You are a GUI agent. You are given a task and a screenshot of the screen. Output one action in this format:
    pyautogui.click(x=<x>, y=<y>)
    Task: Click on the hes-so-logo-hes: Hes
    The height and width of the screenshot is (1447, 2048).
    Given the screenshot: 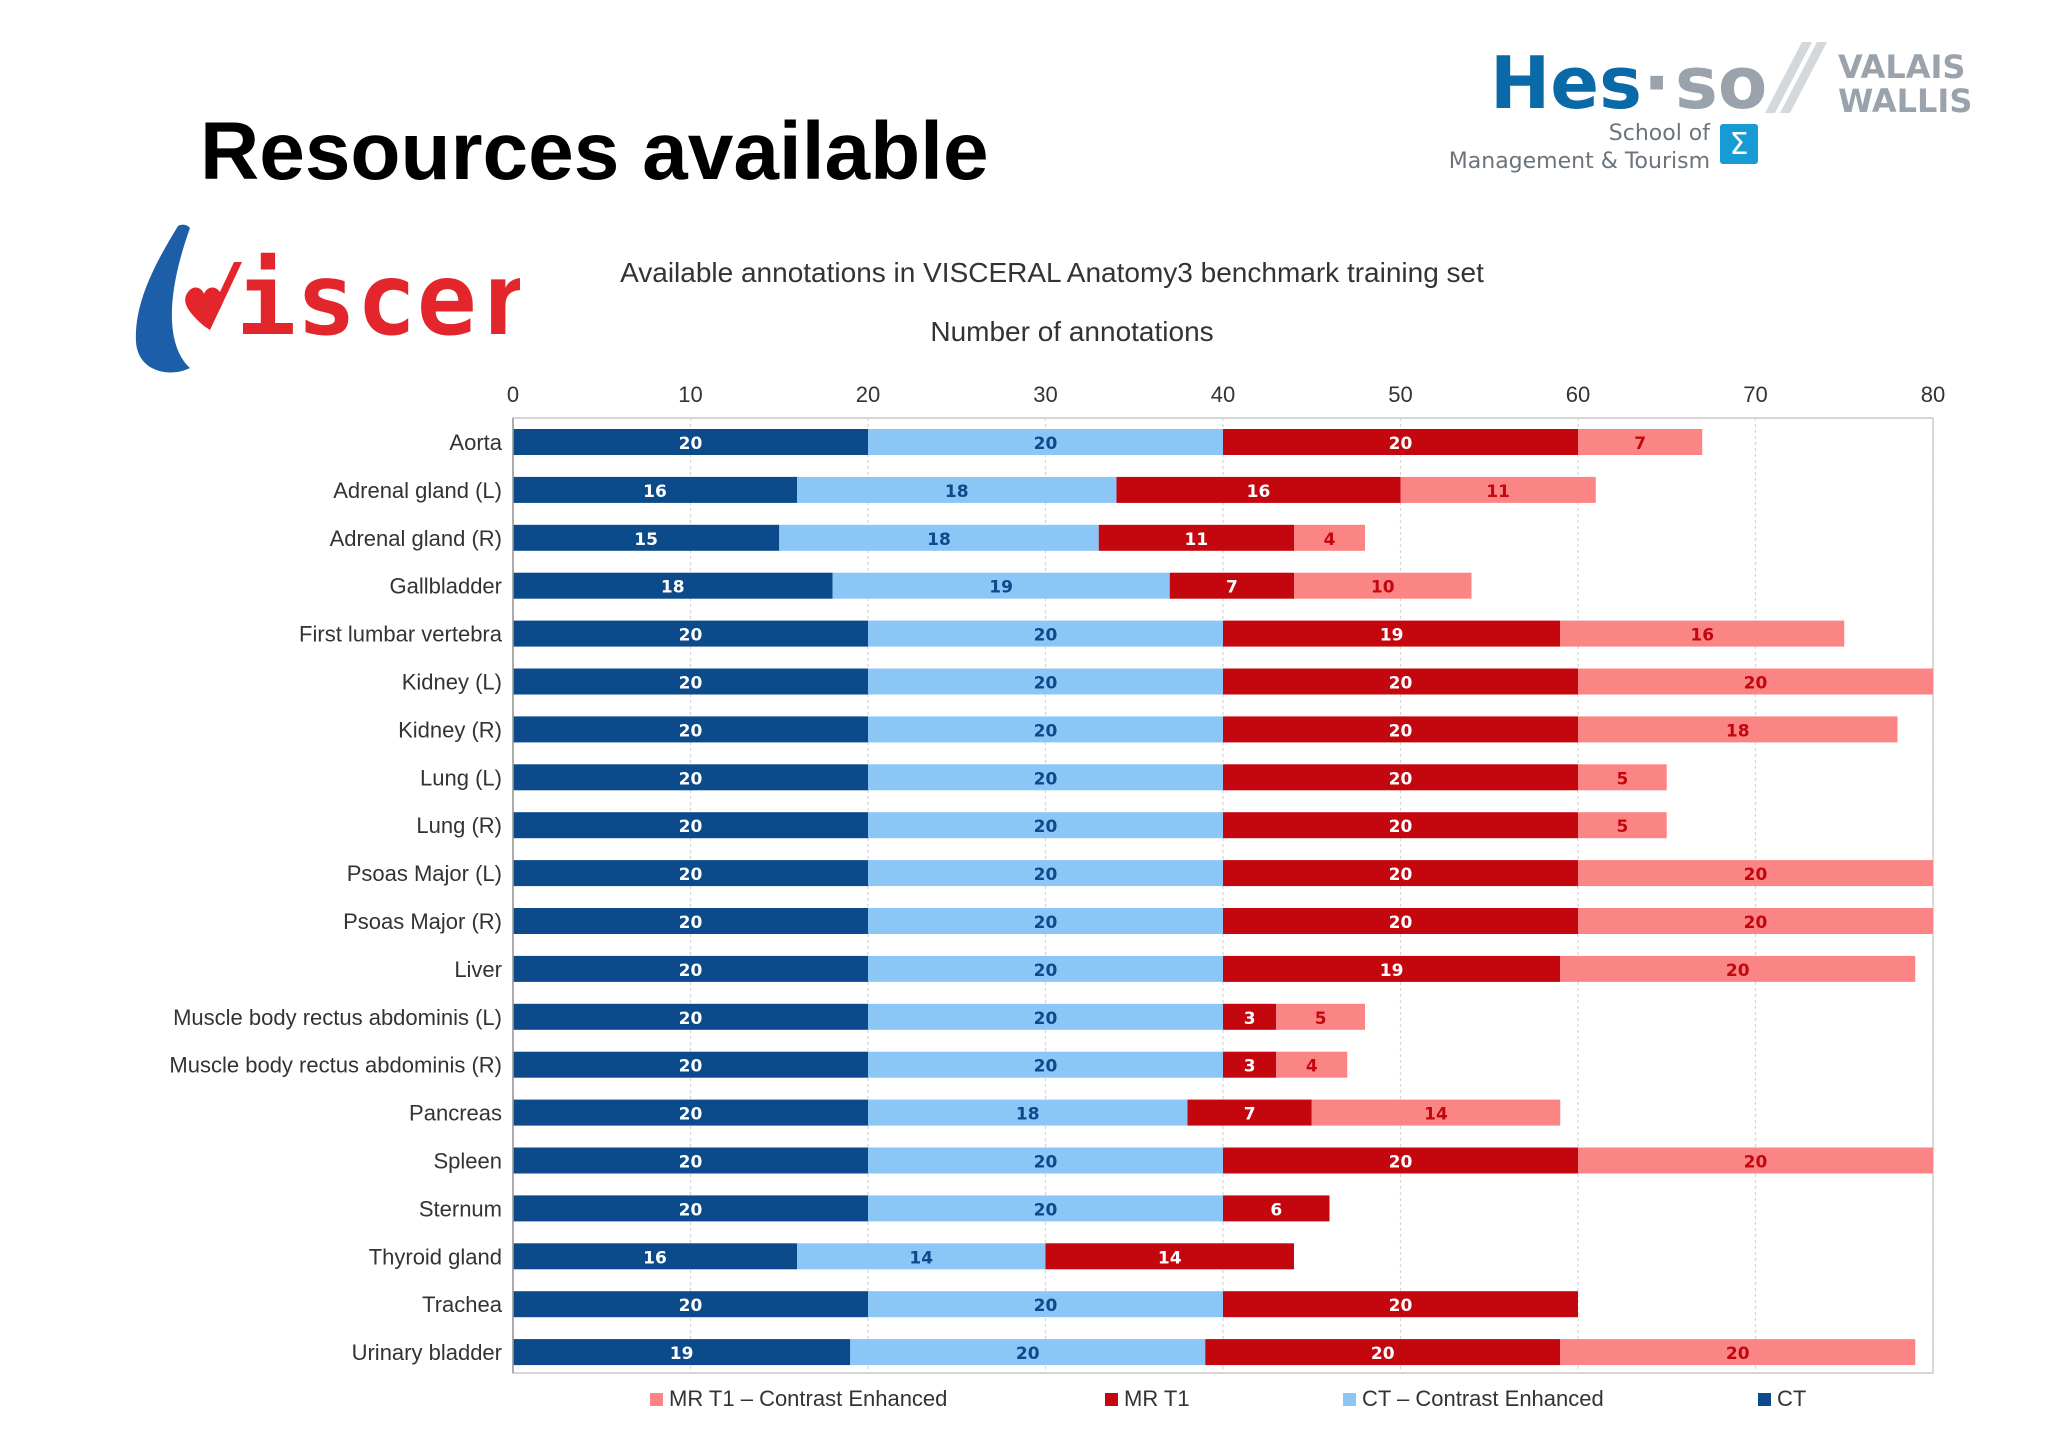 What is the action you would take?
    pyautogui.click(x=1566, y=83)
    